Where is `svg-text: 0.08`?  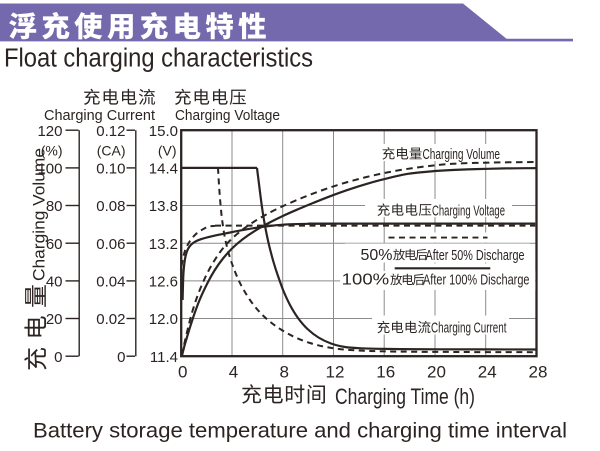
svg-text: 0.08 is located at coordinates (110, 206).